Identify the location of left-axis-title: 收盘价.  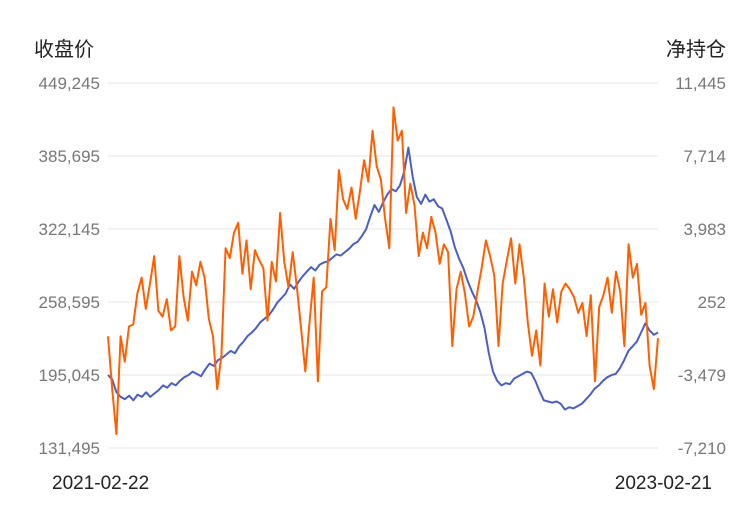
(64, 49).